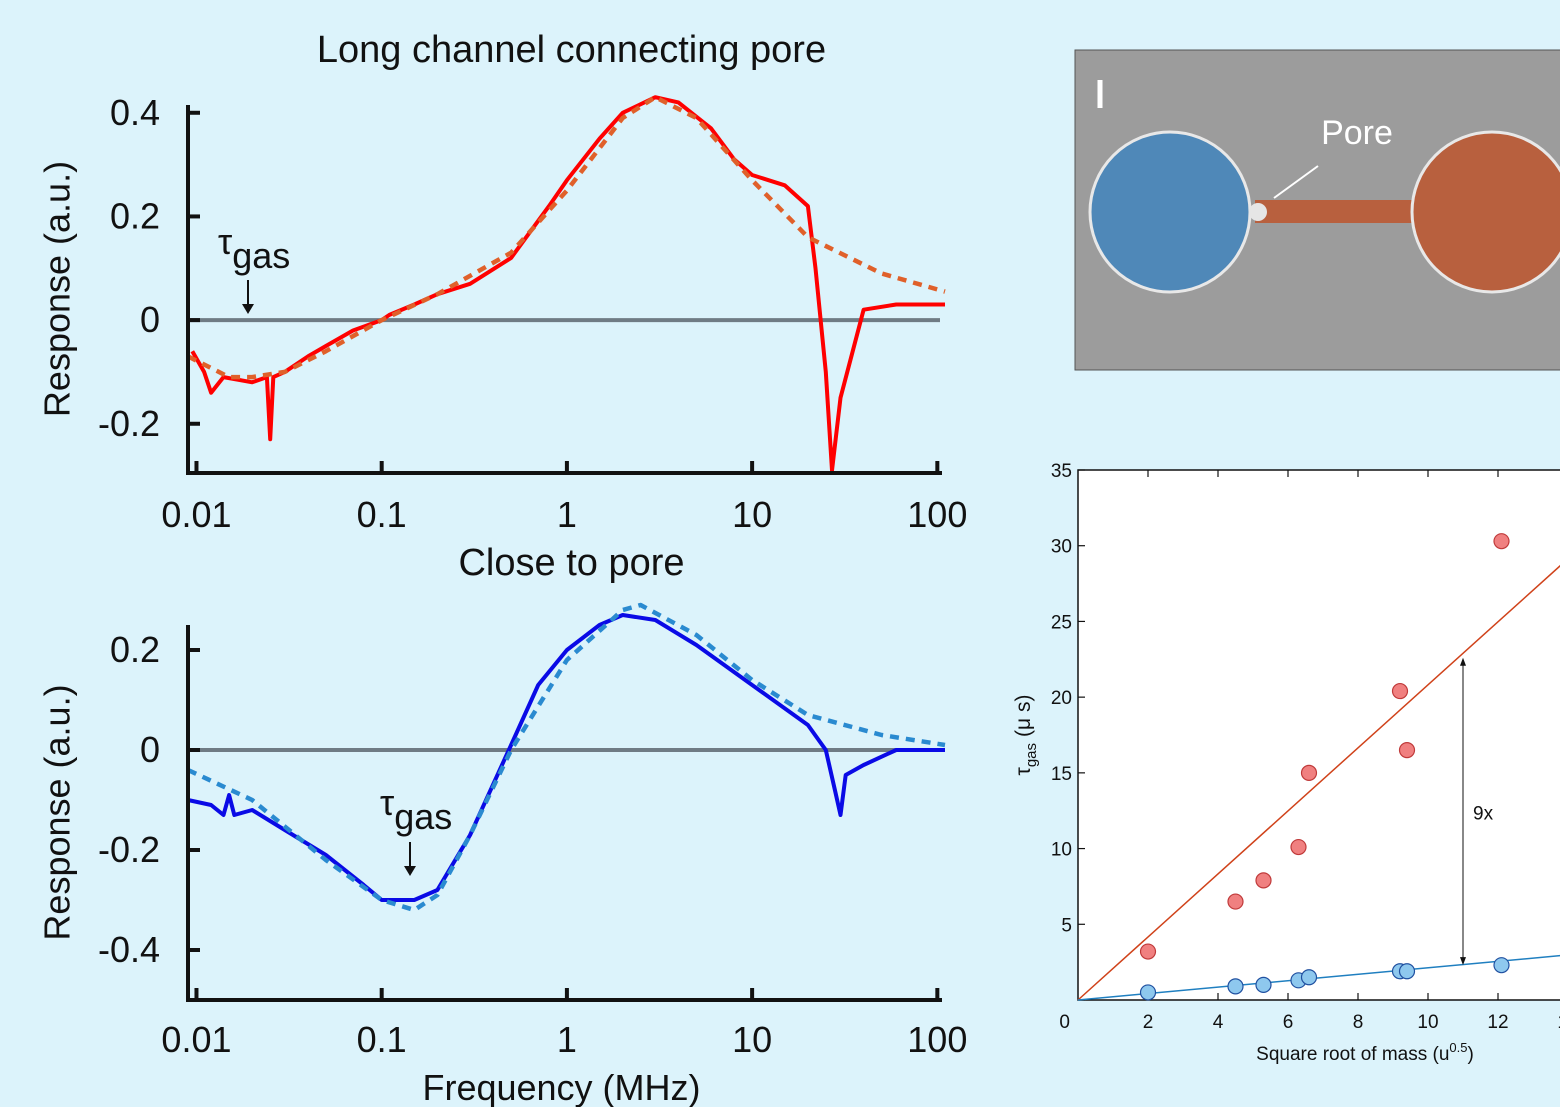 The image size is (1560, 1107). I want to click on orange-chamber, so click(1485, 212).